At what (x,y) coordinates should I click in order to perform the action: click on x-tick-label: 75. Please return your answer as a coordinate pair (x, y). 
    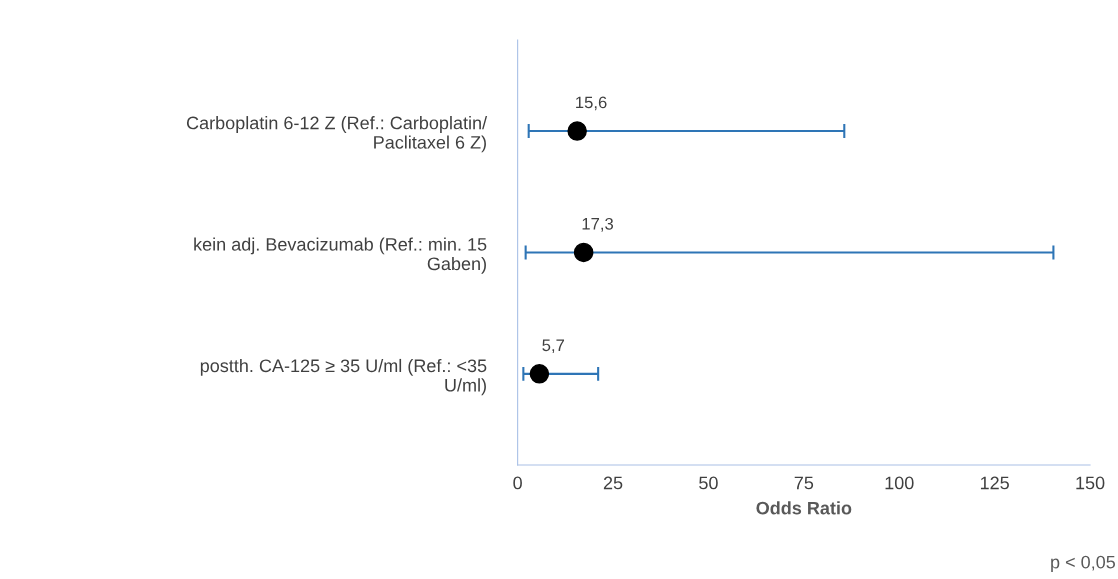
    Looking at the image, I should click on (804, 483).